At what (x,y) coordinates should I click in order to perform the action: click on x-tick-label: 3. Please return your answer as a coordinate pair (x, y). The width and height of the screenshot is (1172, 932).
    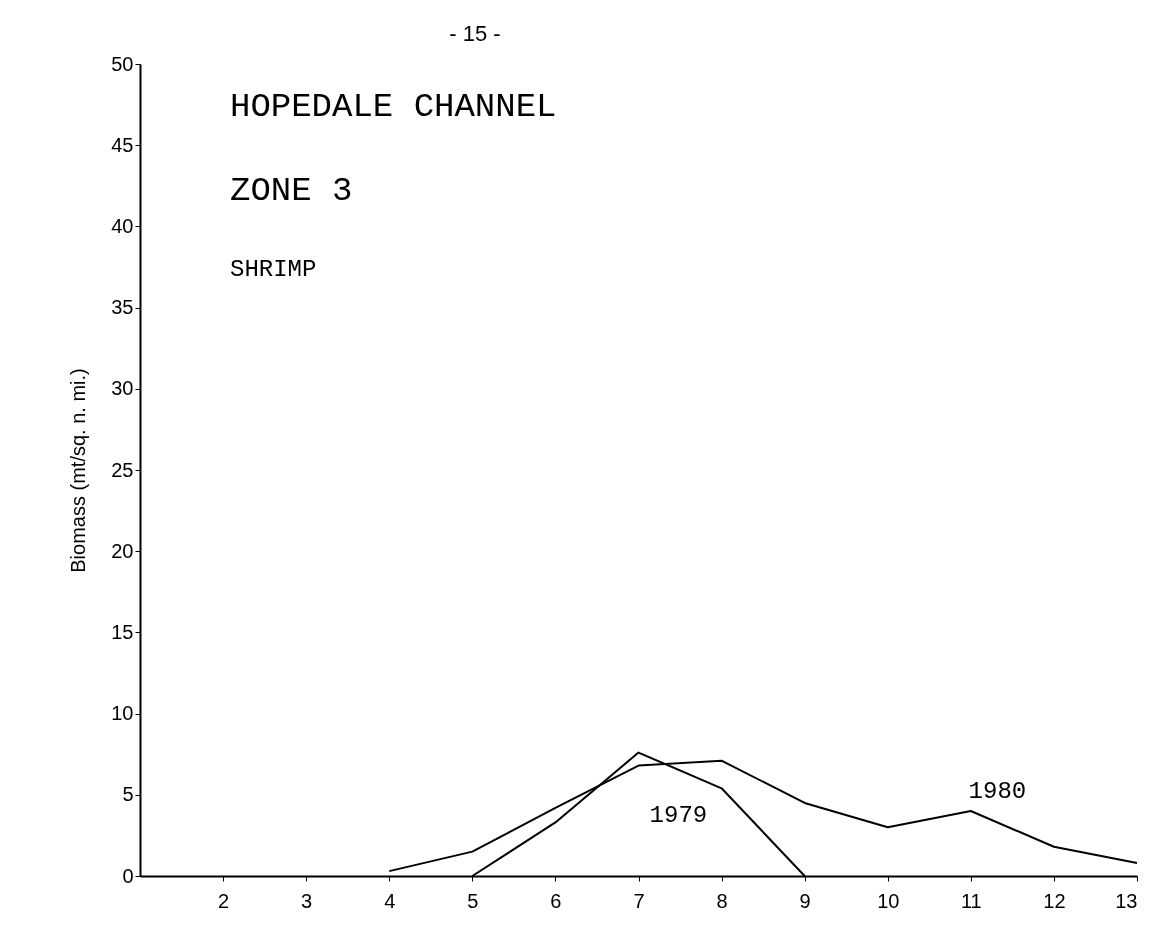
    Looking at the image, I should click on (307, 900).